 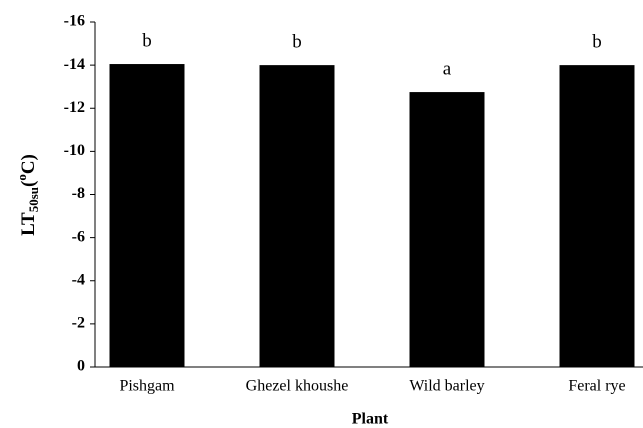 What do you see at coordinates (74, 64) in the screenshot?
I see `y-tick-label: -14` at bounding box center [74, 64].